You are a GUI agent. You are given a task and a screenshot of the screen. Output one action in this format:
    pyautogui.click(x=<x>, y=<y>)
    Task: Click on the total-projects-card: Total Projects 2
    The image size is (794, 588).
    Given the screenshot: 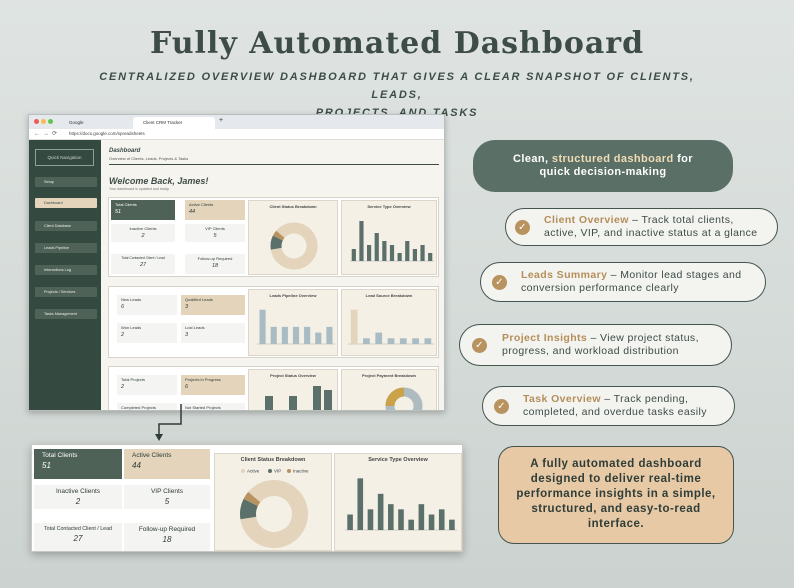 What is the action you would take?
    pyautogui.click(x=147, y=385)
    